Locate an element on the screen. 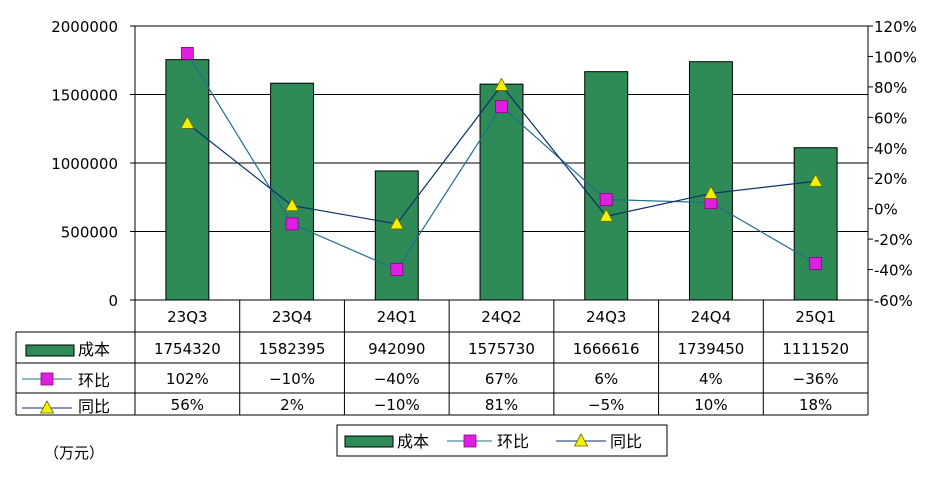 The height and width of the screenshot is (478, 938). right-tick-label: 80% is located at coordinates (890, 88).